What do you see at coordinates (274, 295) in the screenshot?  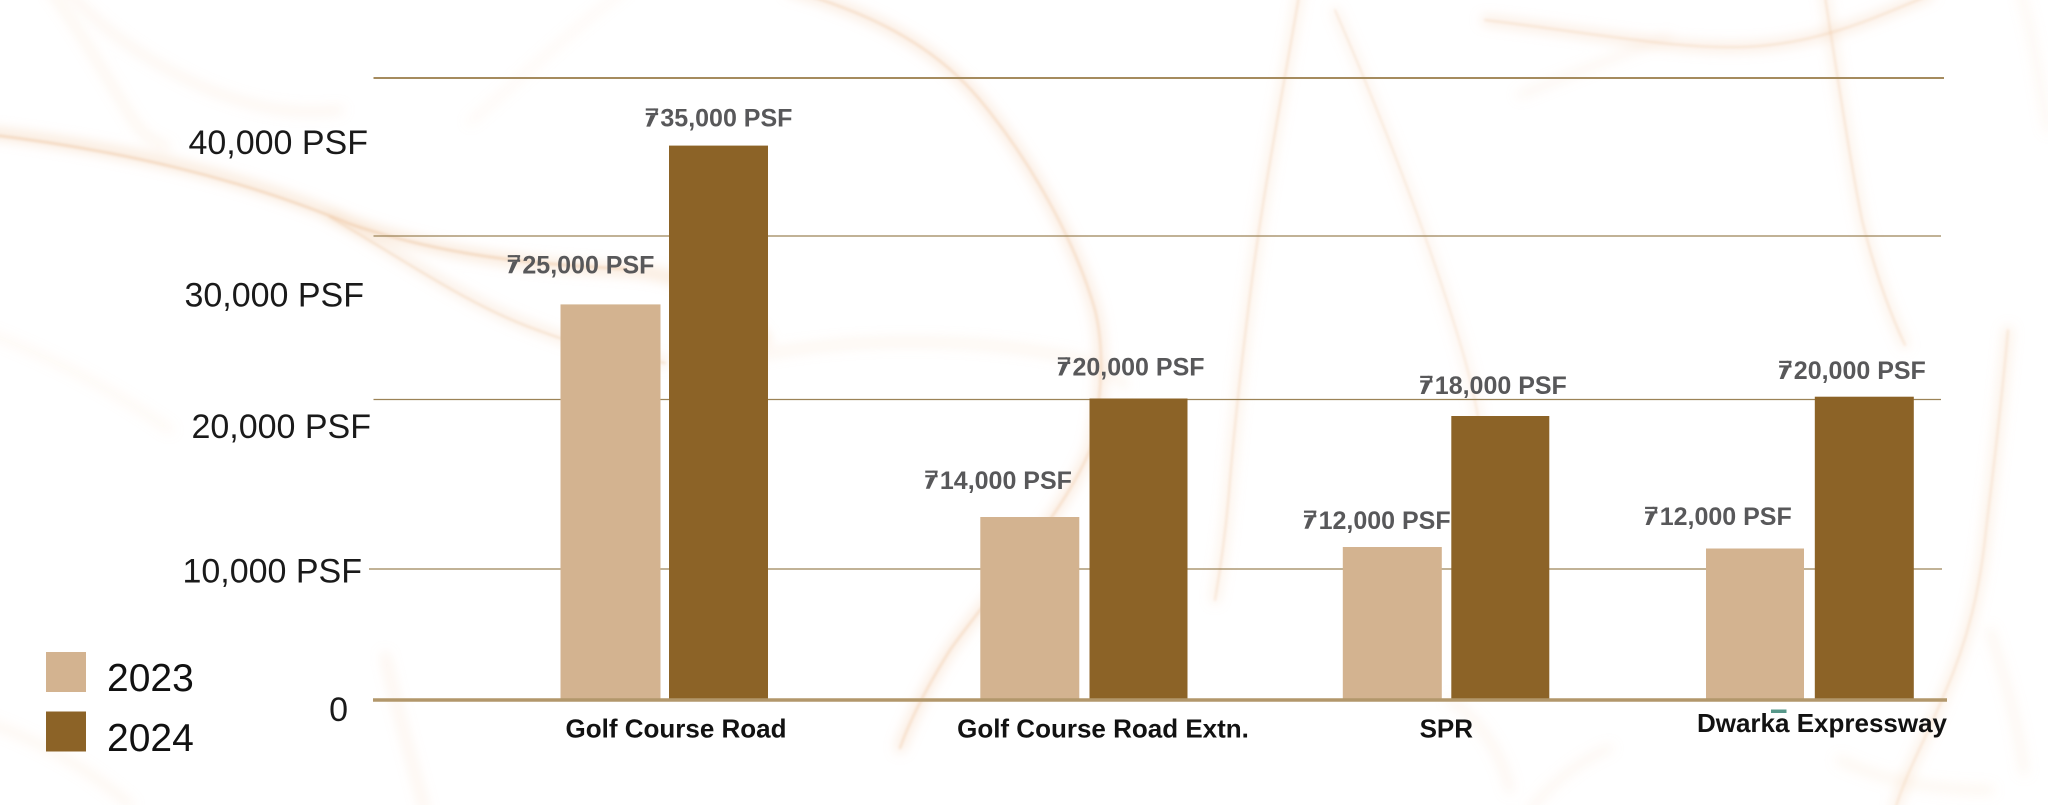 I see `svg-text: 30,000 PSF` at bounding box center [274, 295].